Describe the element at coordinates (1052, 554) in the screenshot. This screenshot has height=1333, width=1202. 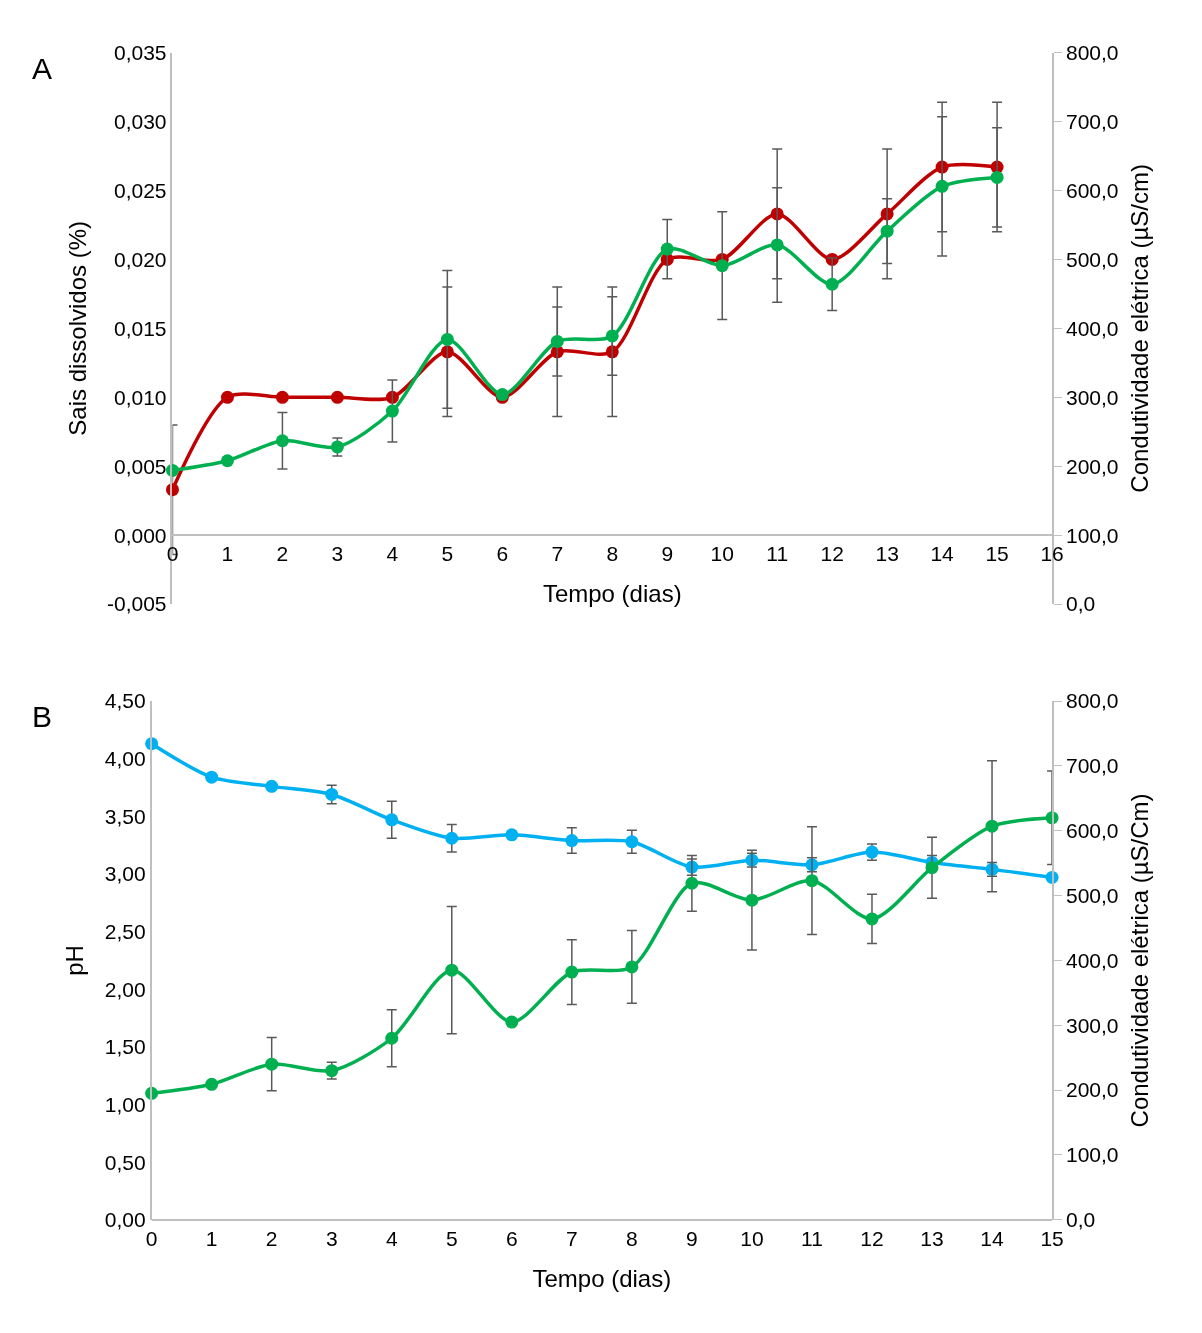
I see `x-tick-label: 16` at that location.